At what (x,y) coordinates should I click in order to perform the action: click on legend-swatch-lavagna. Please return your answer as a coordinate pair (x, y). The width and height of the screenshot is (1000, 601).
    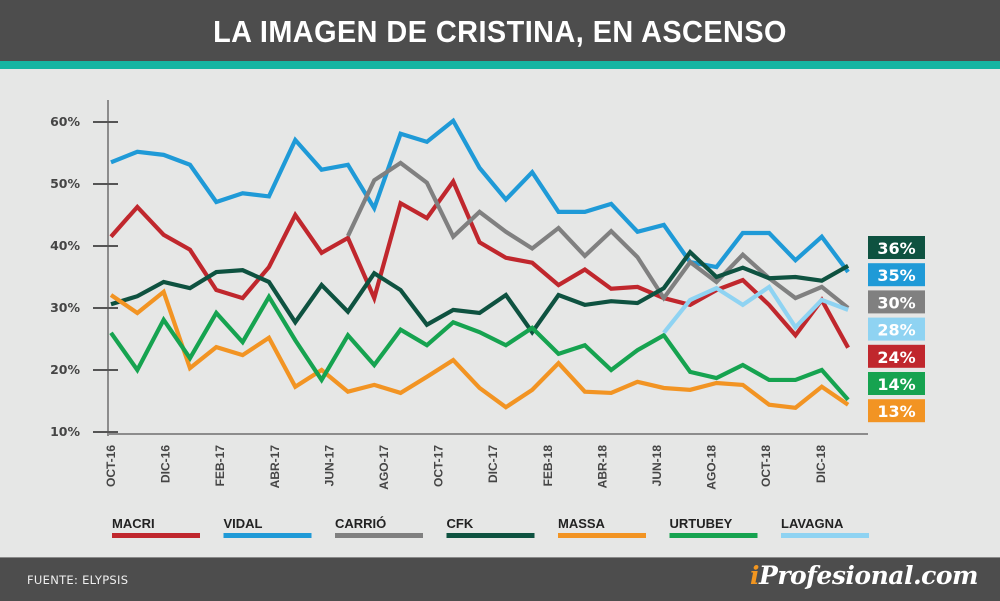
    Looking at the image, I should click on (825, 535).